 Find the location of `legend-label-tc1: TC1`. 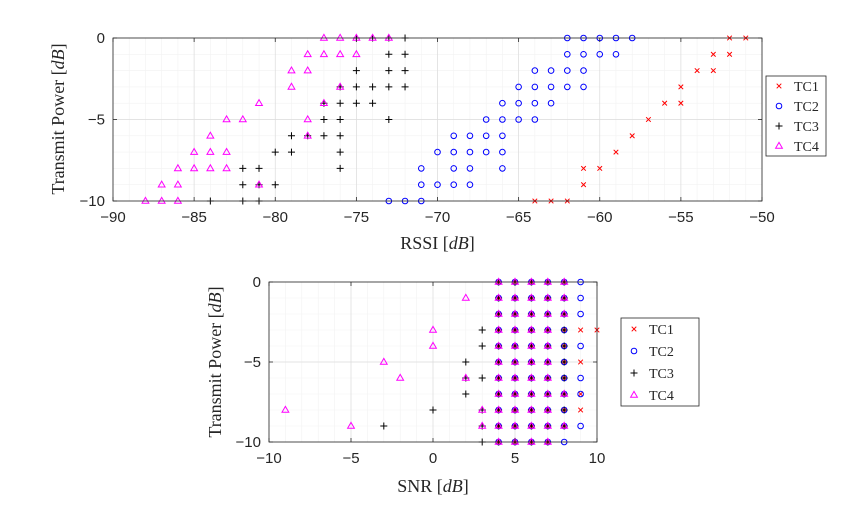

legend-label-tc1: TC1 is located at coordinates (806, 87).